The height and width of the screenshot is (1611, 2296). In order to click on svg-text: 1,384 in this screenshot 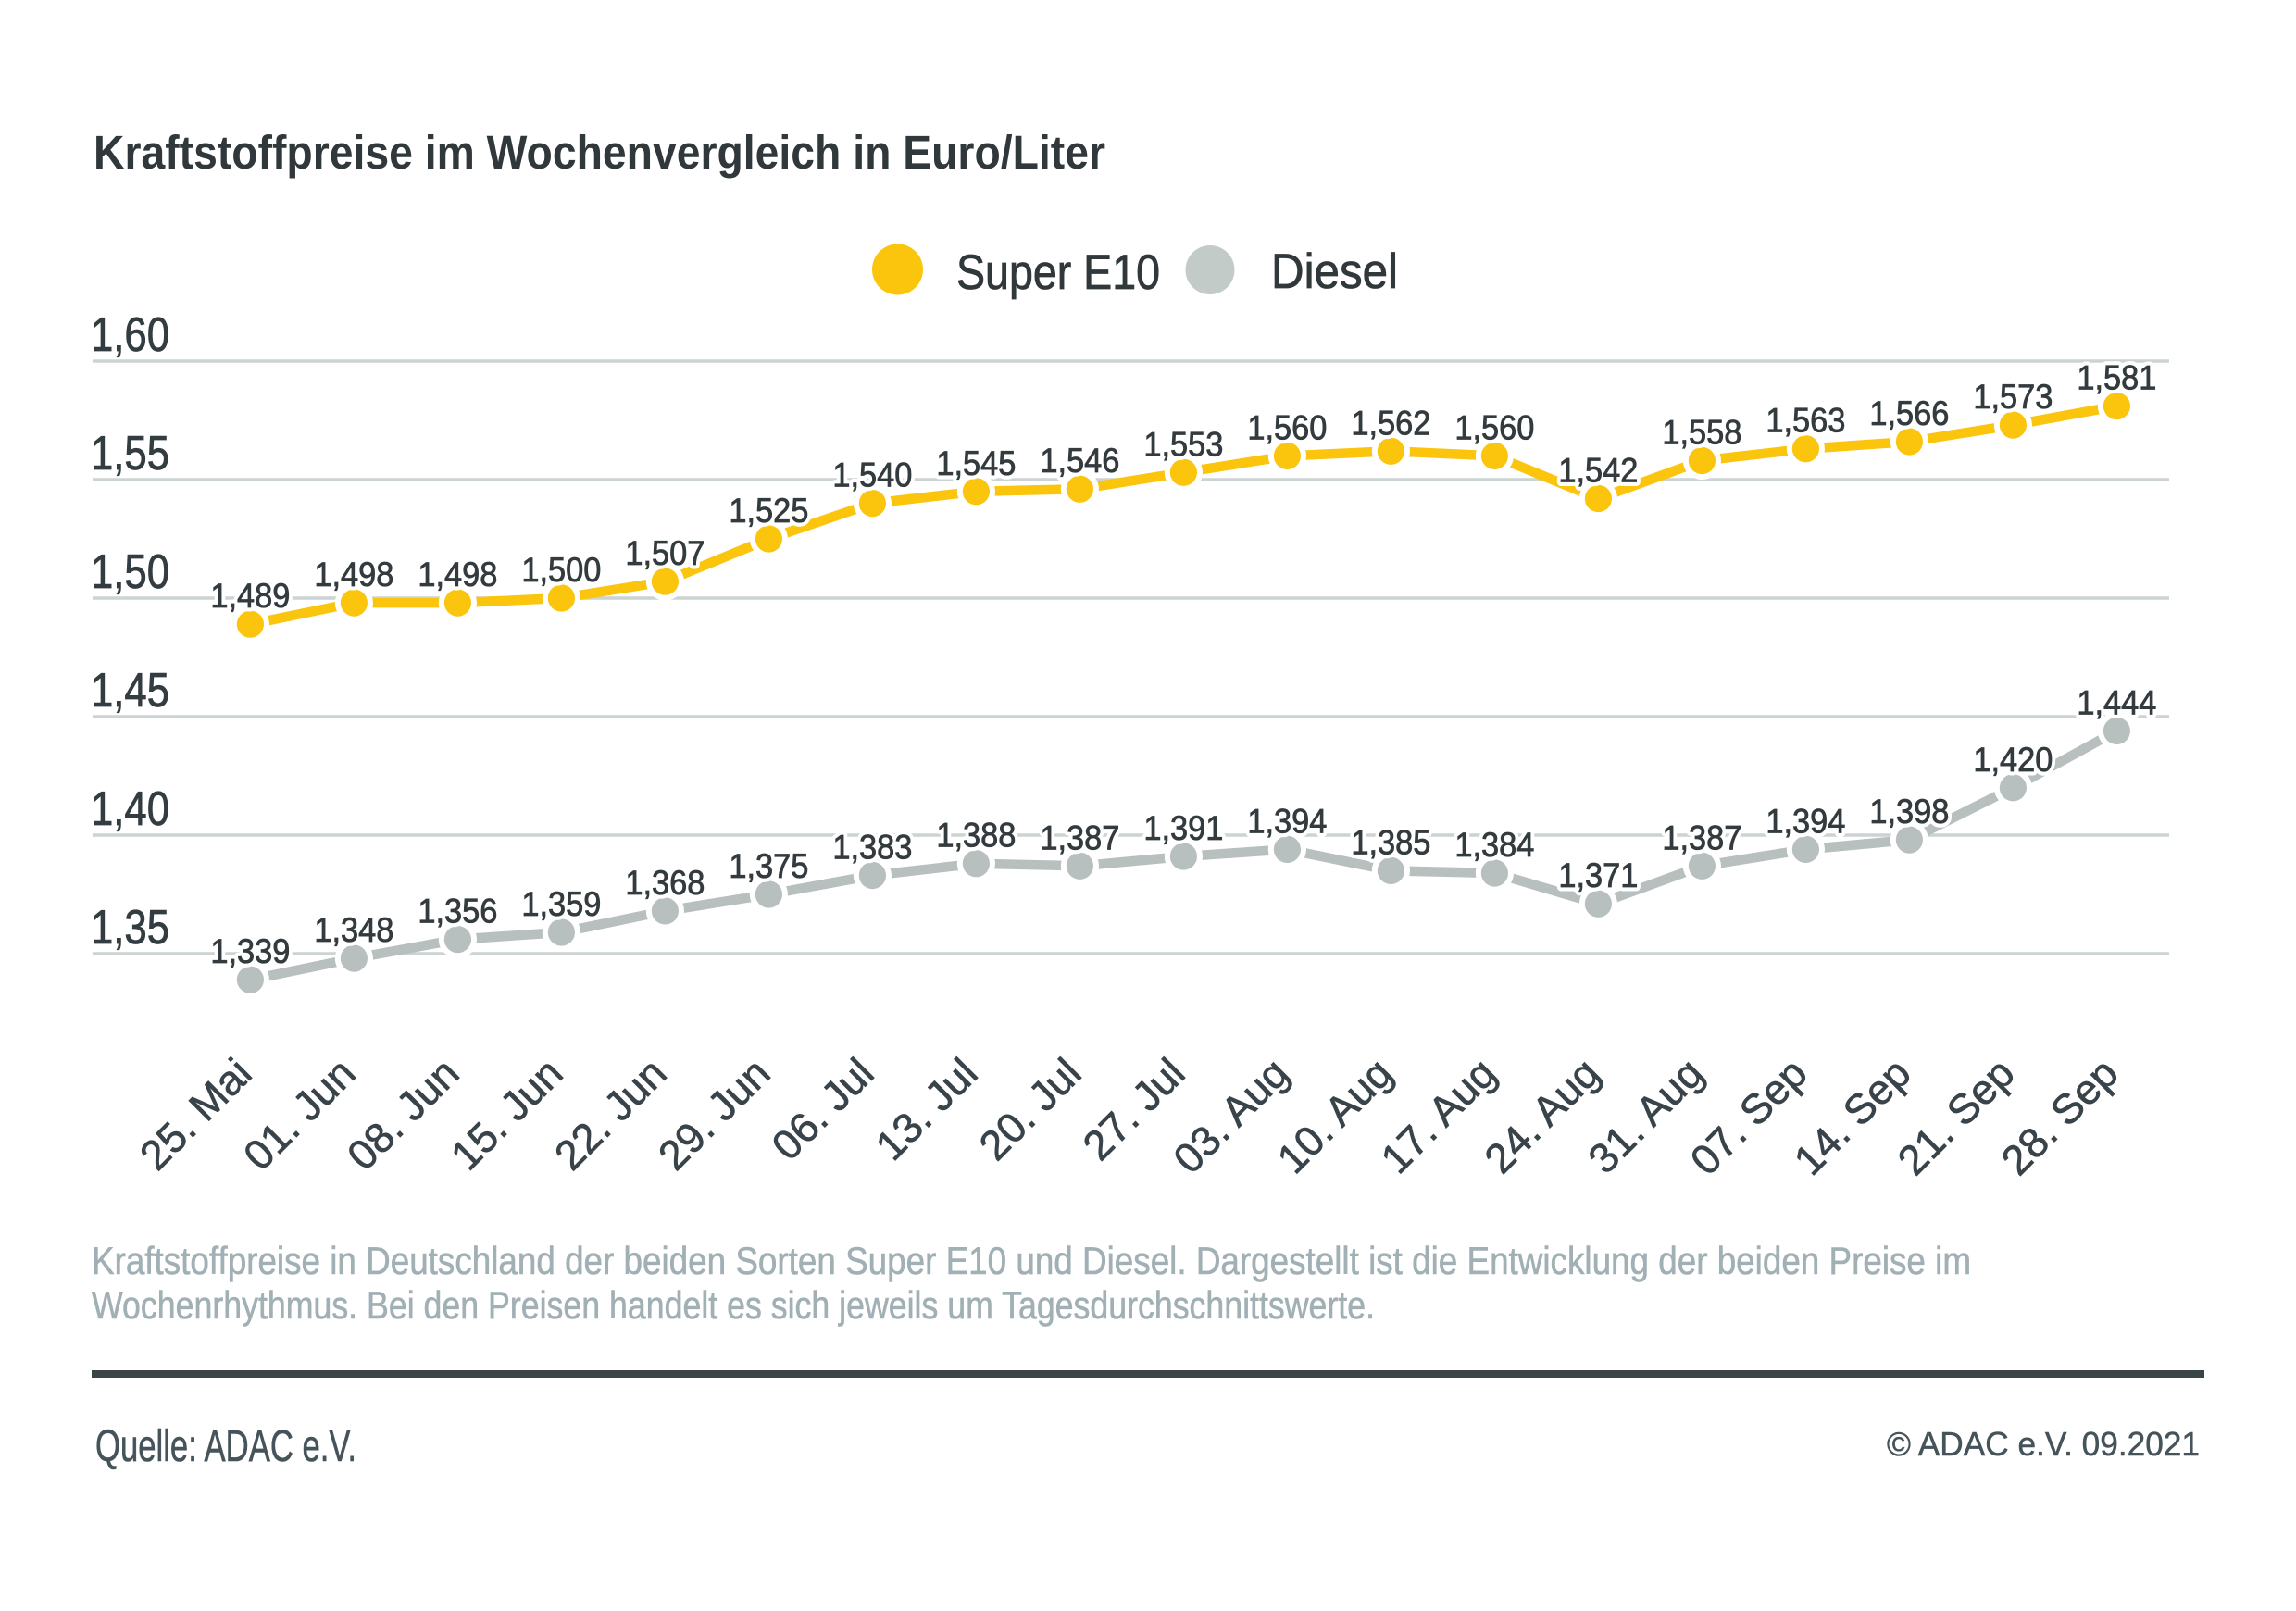, I will do `click(1494, 845)`.